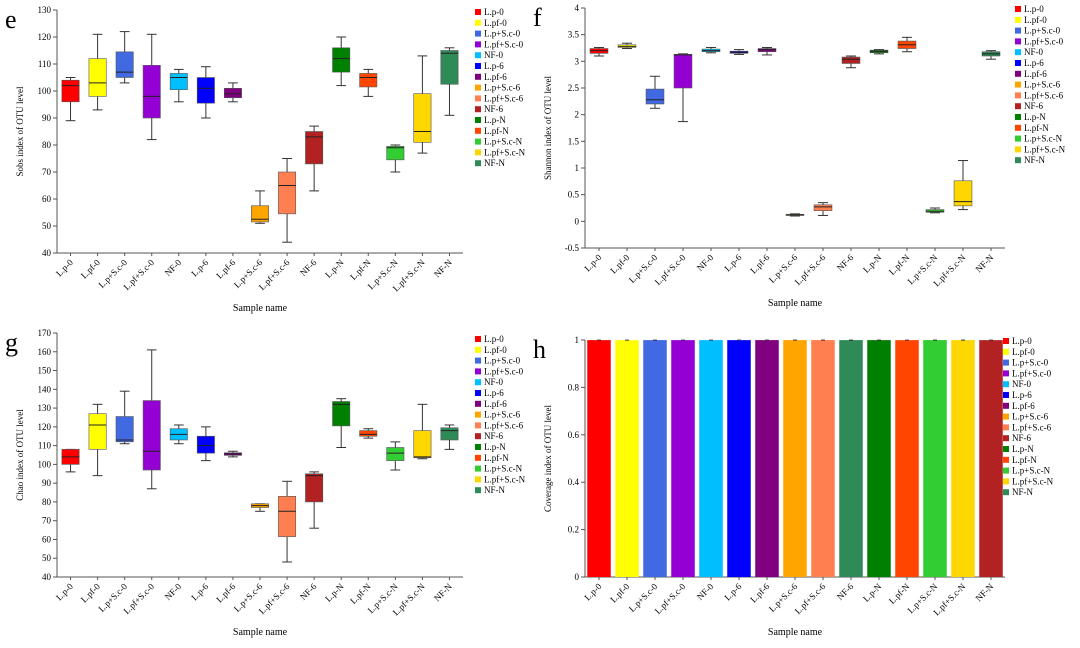  I want to click on y-tick-label: 4, so click(577, 8).